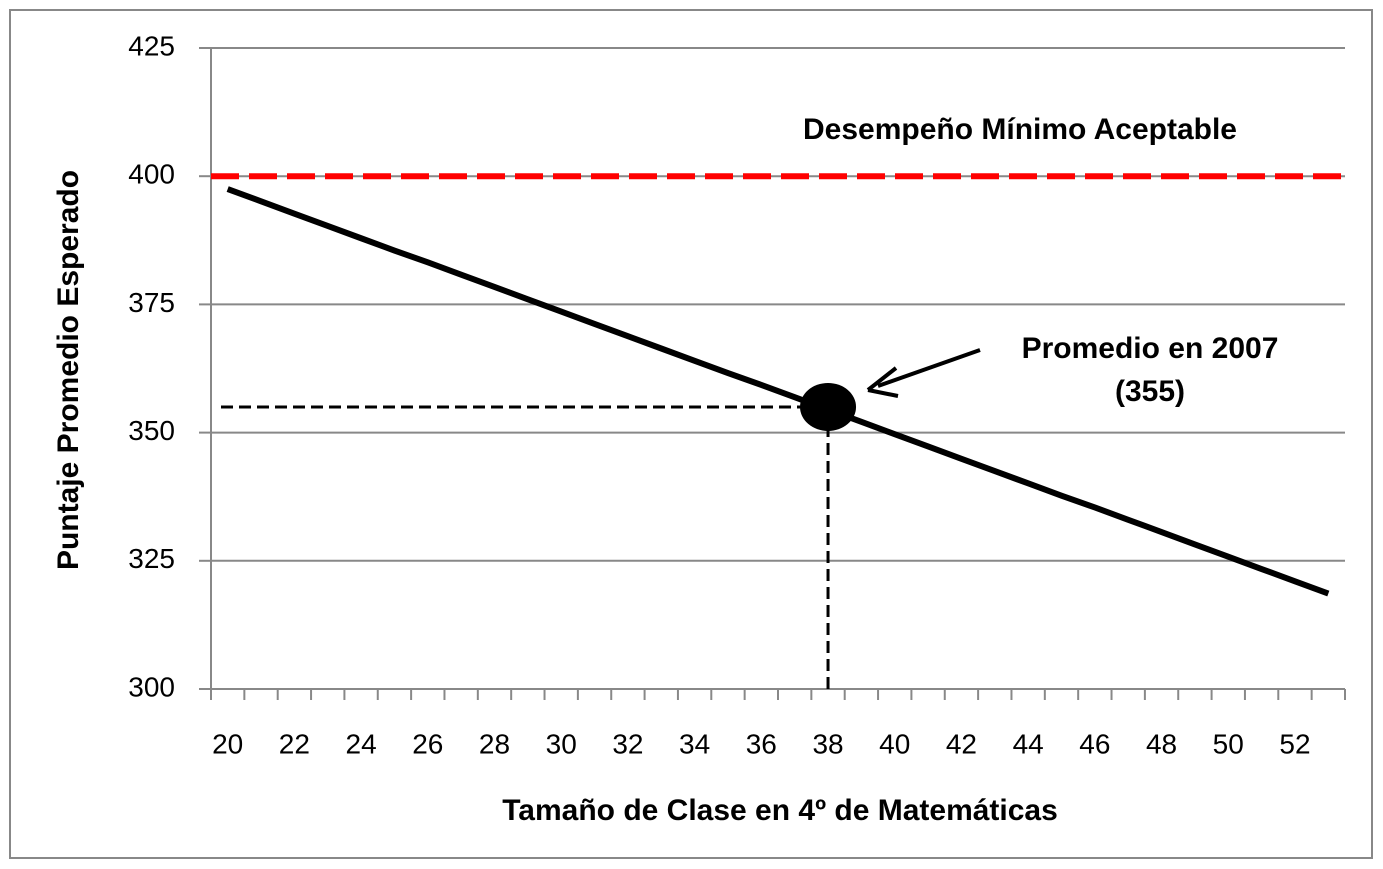  I want to click on x-tick-label: 26, so click(427, 743).